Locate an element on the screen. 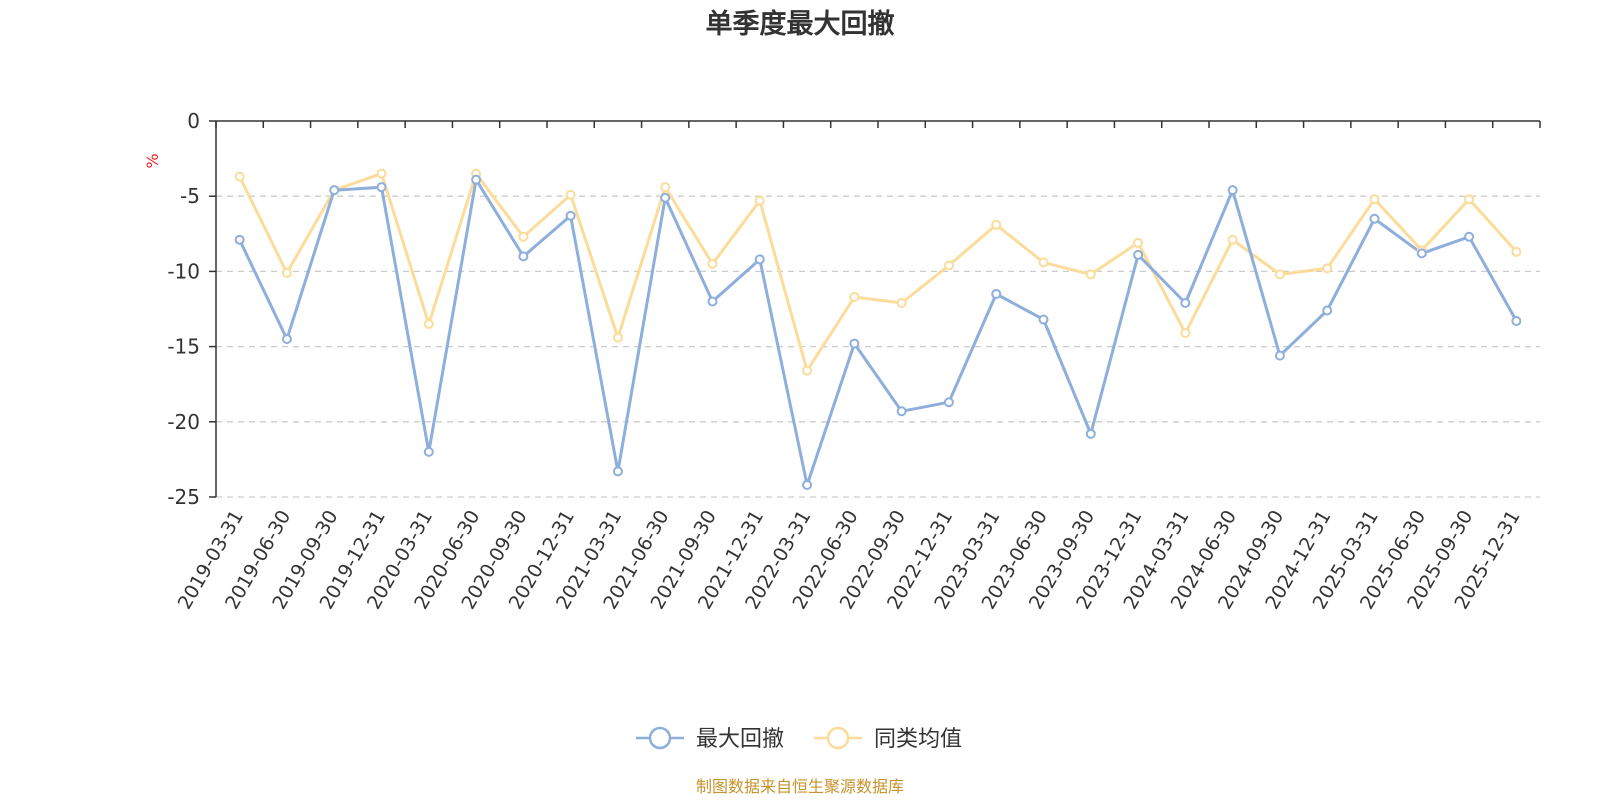 This screenshot has width=1600, height=800. source-footer: 制图数据来自恒生聚源数据库 is located at coordinates (800, 786).